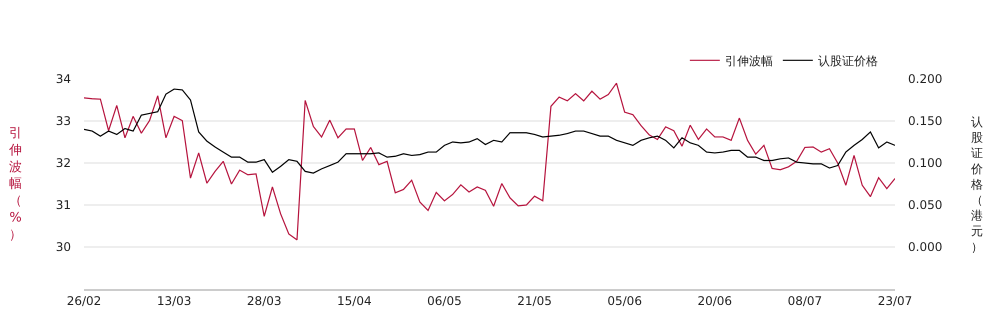 The image size is (1000, 324). I want to click on legend-label: 认股证价格, so click(848, 61).